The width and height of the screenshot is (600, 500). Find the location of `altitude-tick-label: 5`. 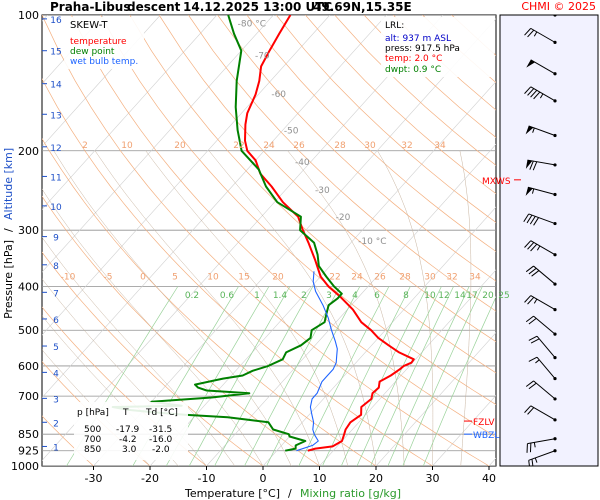

altitude-tick-label: 5 is located at coordinates (56, 348).